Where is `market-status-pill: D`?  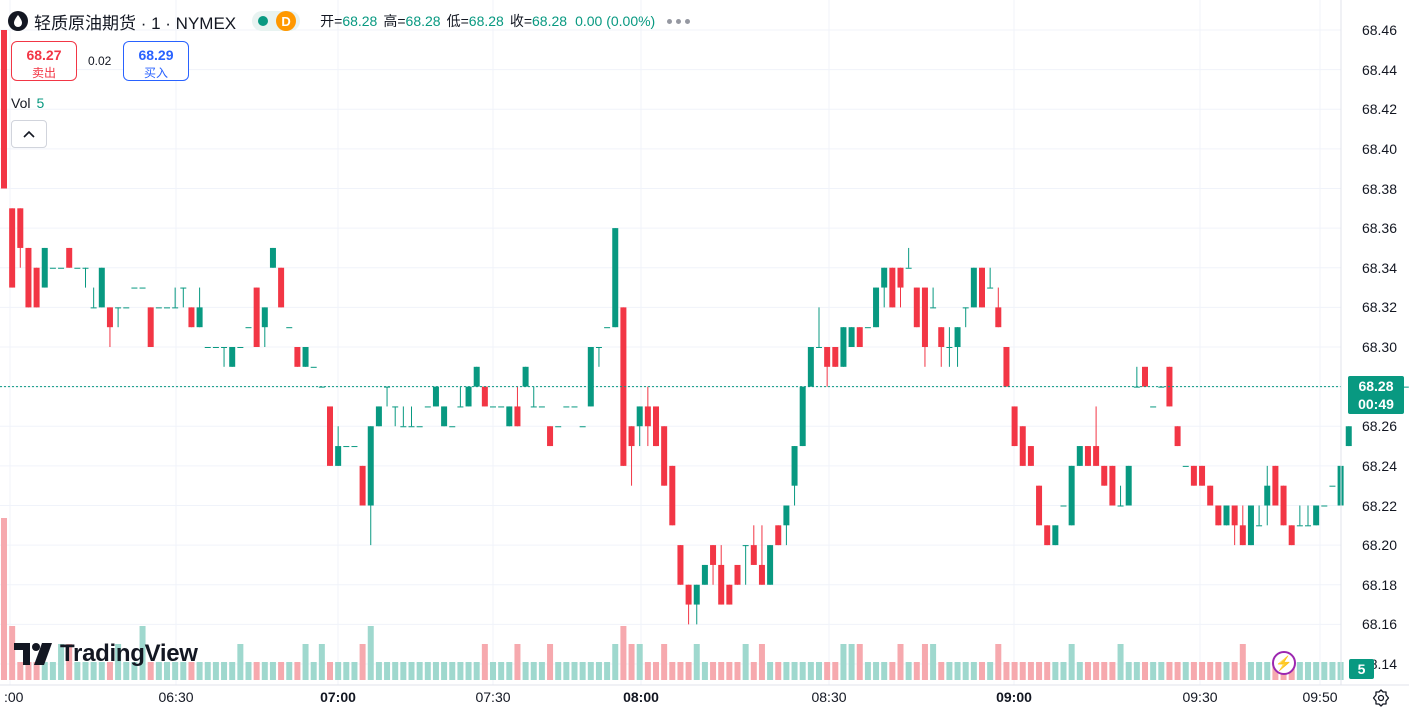
market-status-pill: D is located at coordinates (276, 21).